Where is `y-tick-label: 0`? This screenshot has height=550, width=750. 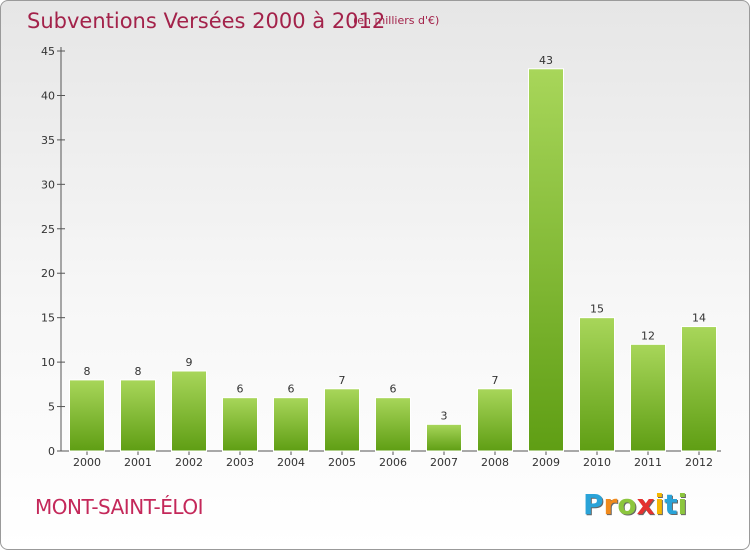 y-tick-label: 0 is located at coordinates (51, 451).